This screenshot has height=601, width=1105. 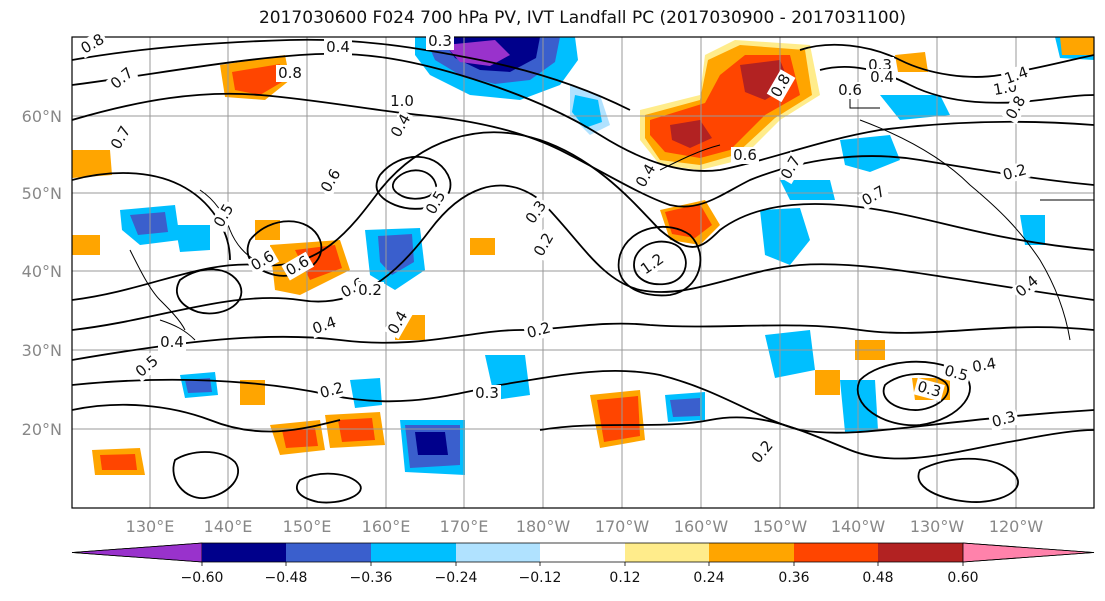 What do you see at coordinates (371, 578) in the screenshot?
I see `colorbar-tick-label: −0.36` at bounding box center [371, 578].